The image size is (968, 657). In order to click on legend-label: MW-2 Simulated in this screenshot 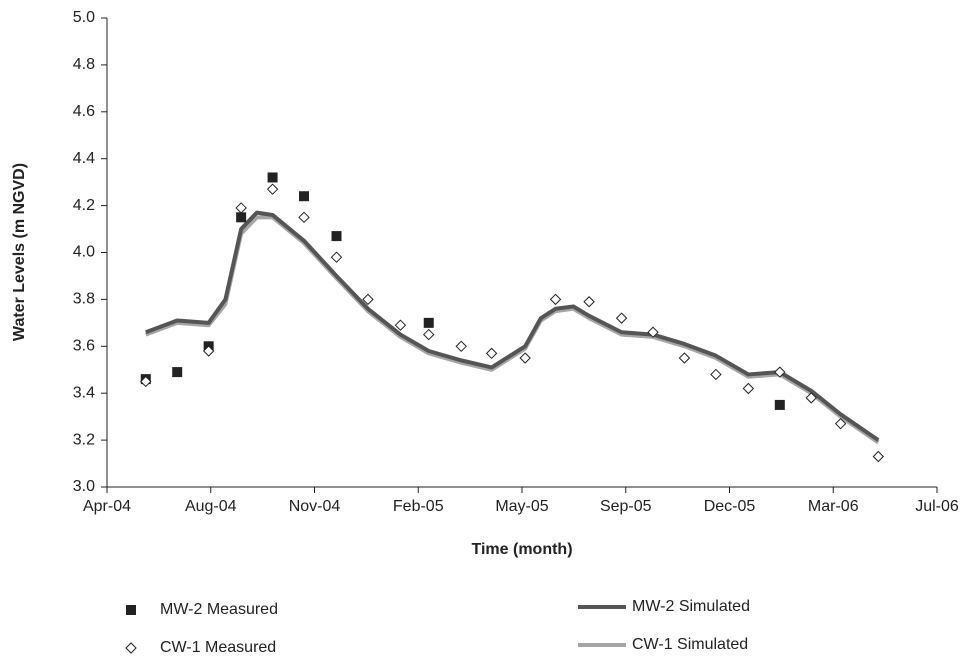, I will do `click(691, 606)`.